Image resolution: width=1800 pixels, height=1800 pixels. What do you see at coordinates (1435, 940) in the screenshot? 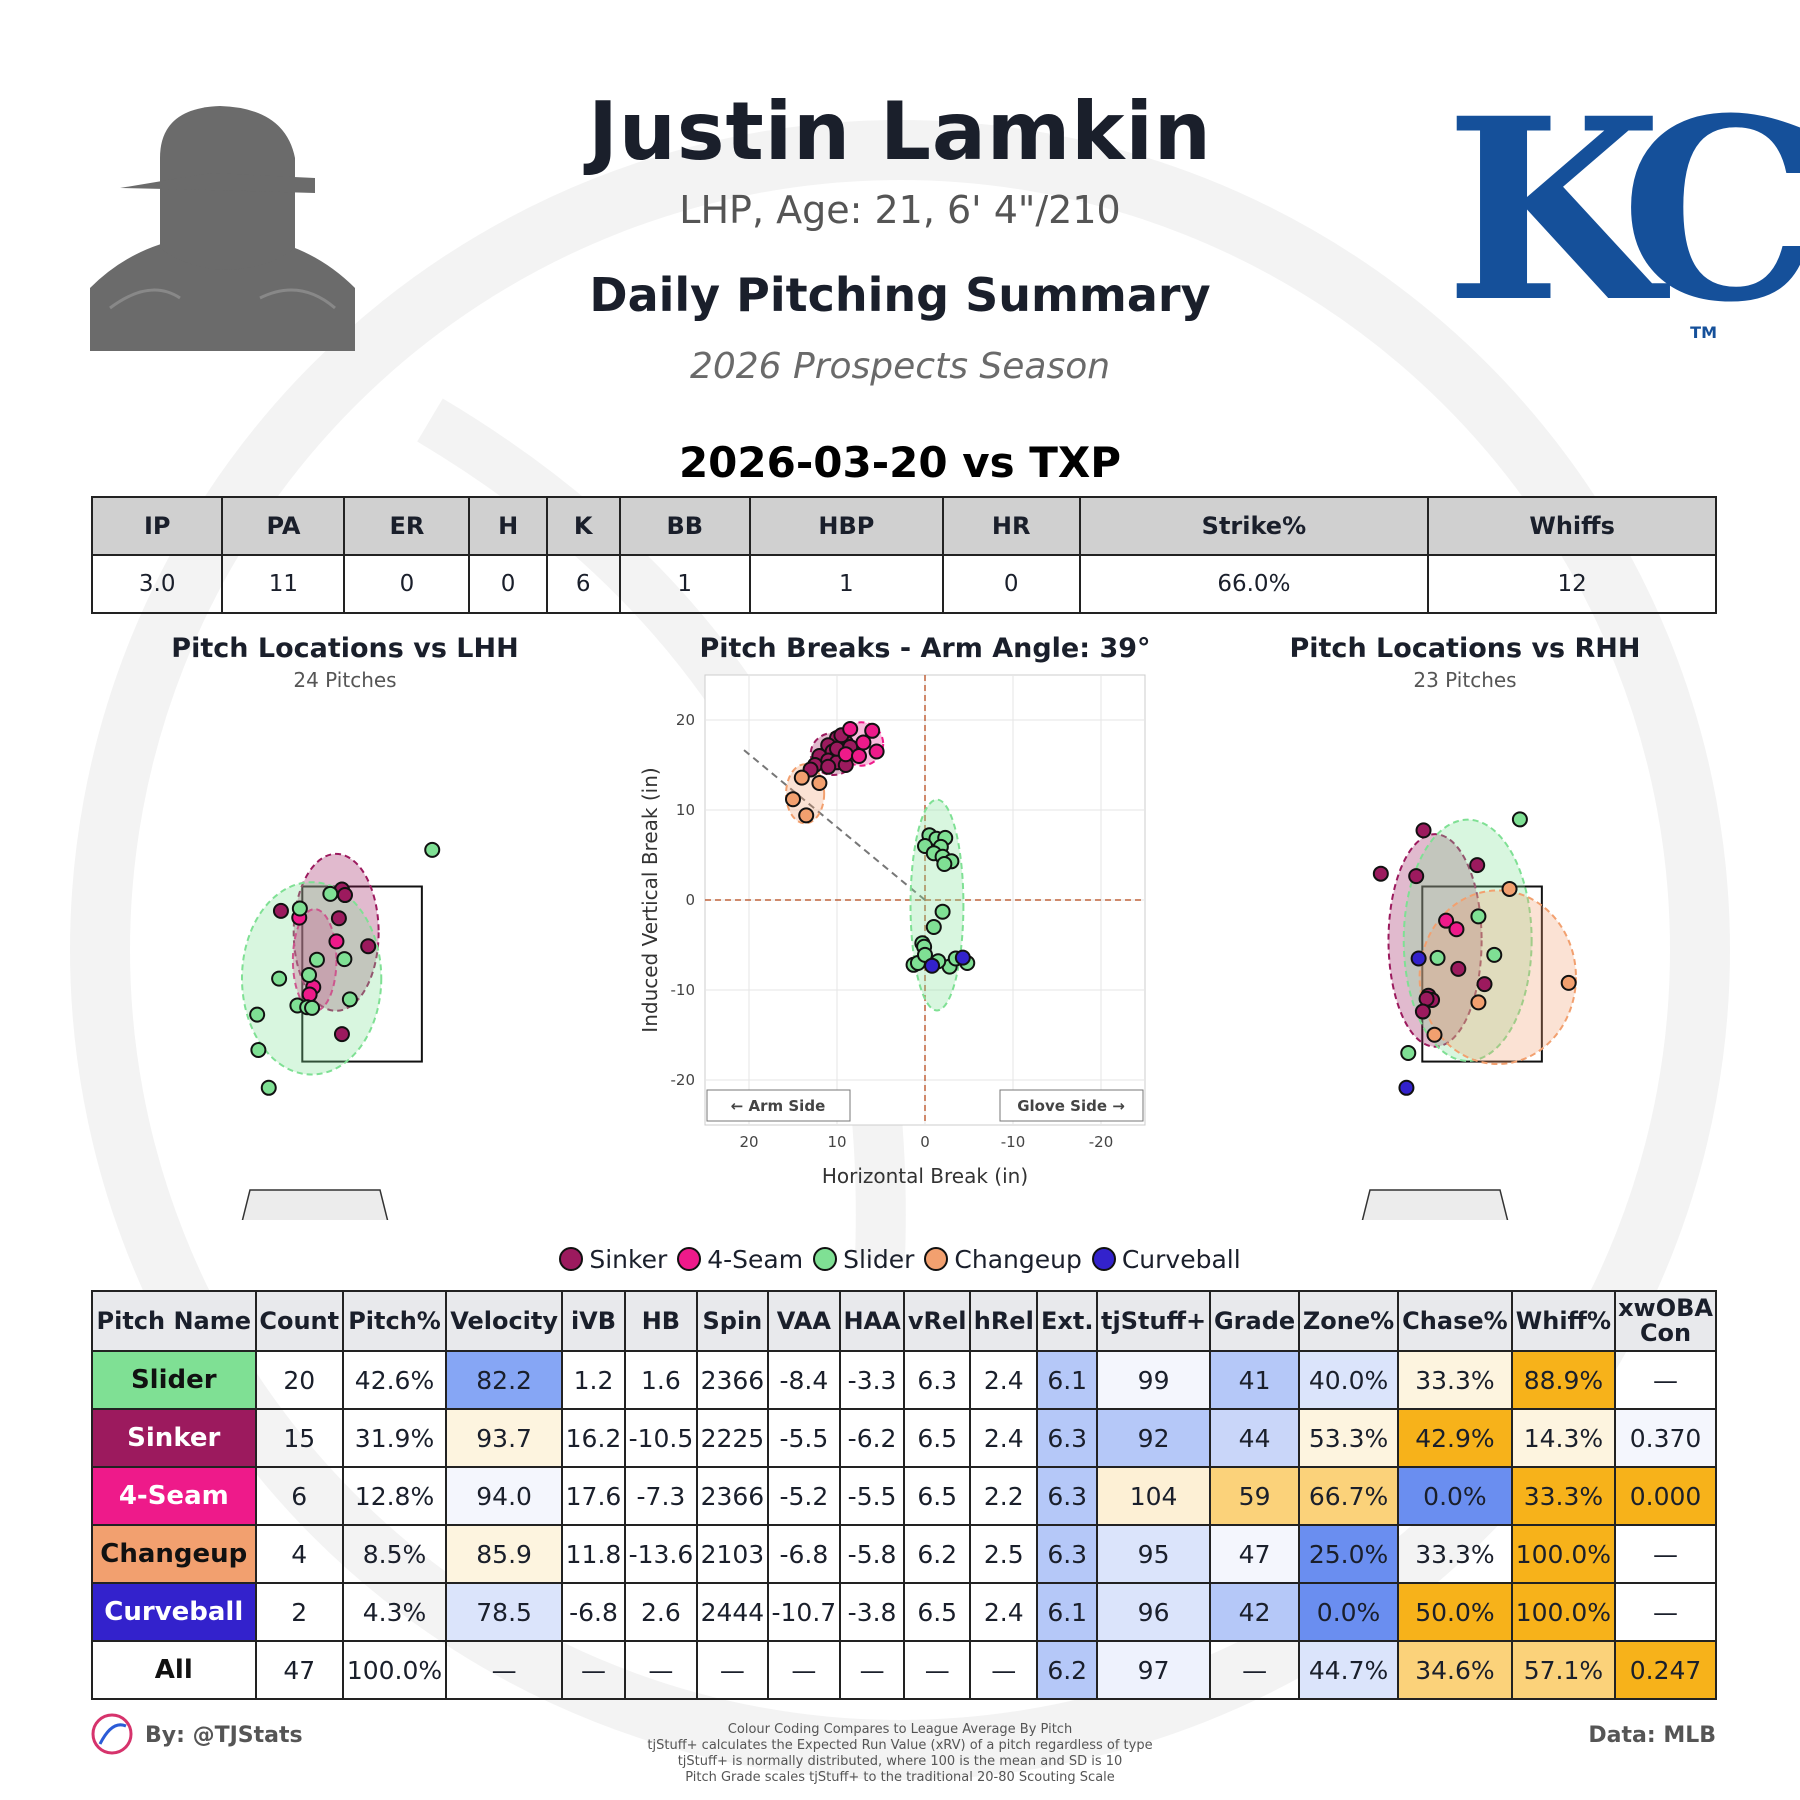
I see `location-ellipse-sinker` at bounding box center [1435, 940].